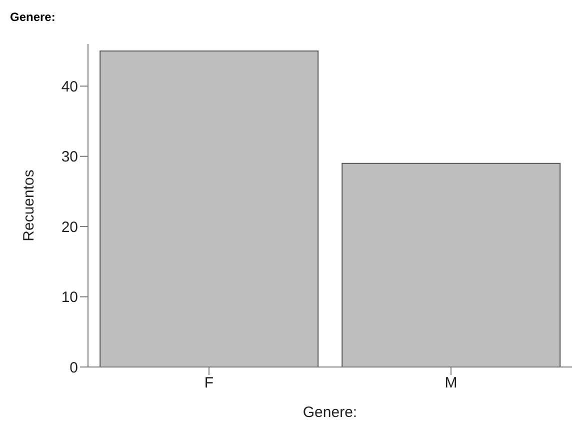 The width and height of the screenshot is (584, 447). Describe the element at coordinates (330, 412) in the screenshot. I see `x-axis-title: Genere:` at that location.